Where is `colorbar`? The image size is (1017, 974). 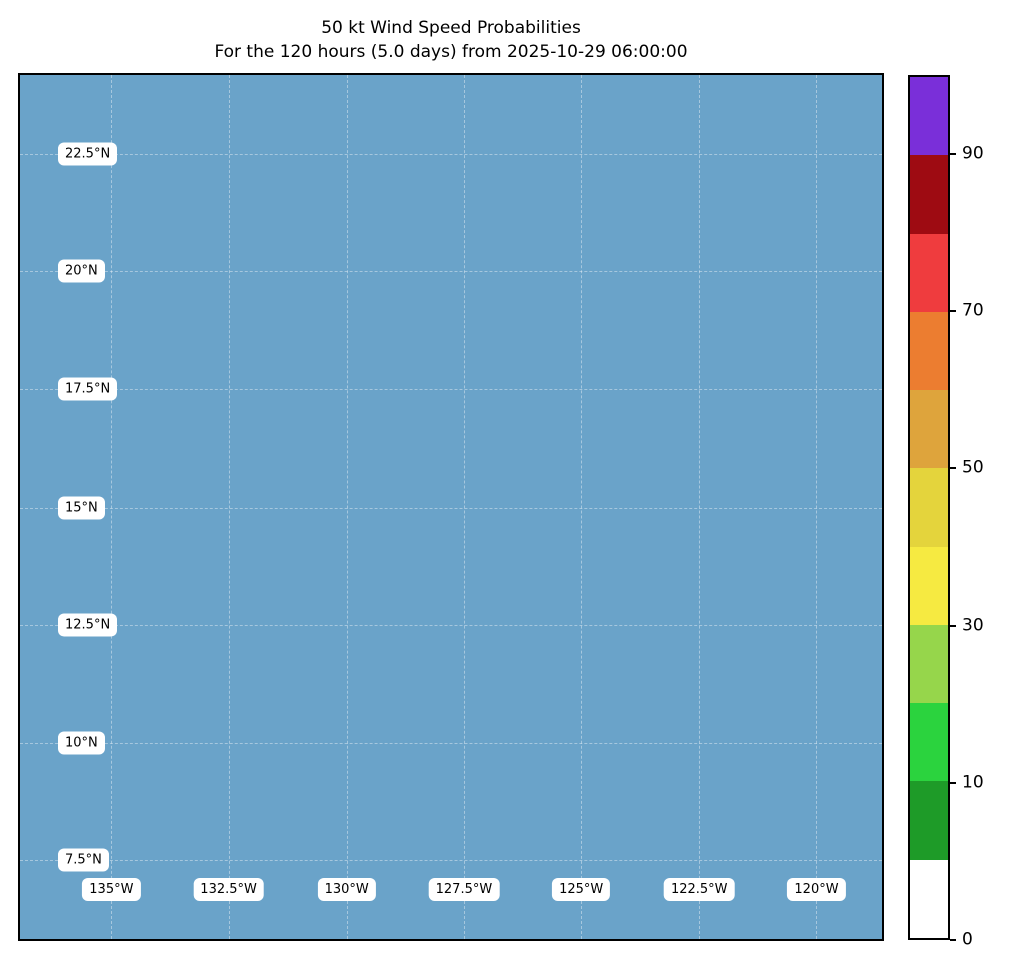
colorbar is located at coordinates (929, 507).